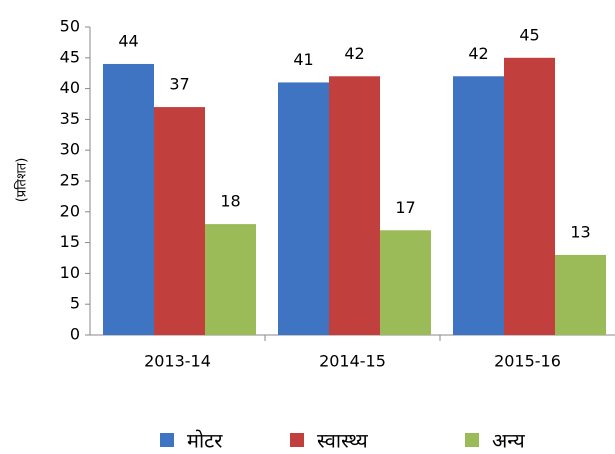  I want to click on value-label: 41, so click(303, 59).